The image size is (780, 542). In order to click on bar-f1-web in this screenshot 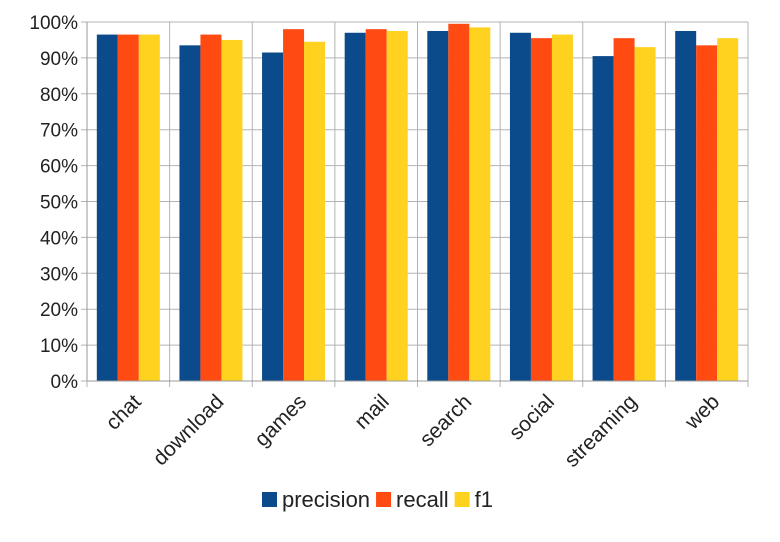, I will do `click(728, 209)`.